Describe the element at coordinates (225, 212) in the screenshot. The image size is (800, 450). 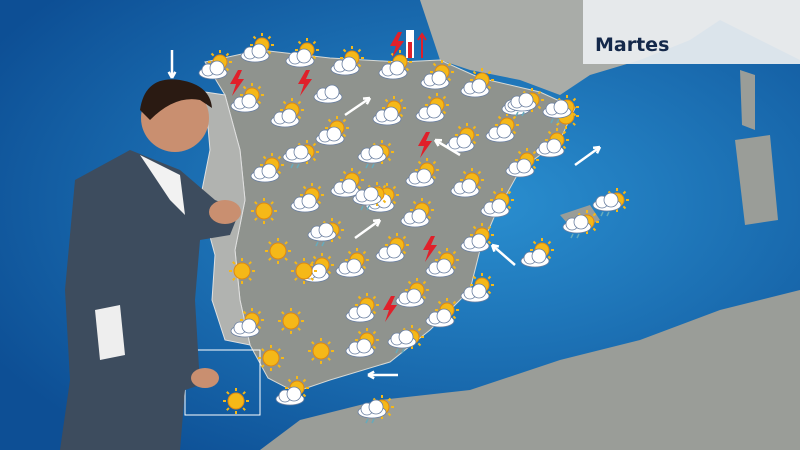
I see `presenter-hand` at that location.